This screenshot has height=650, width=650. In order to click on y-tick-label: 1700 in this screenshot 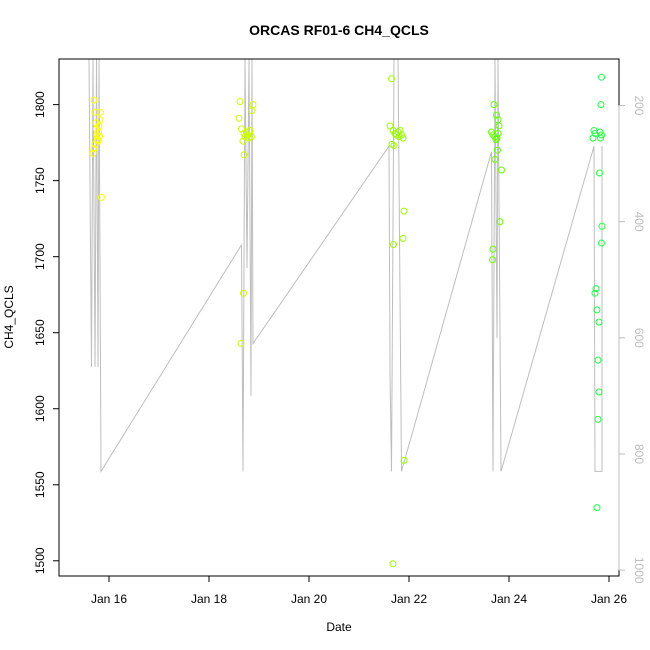, I will do `click(40, 256)`.